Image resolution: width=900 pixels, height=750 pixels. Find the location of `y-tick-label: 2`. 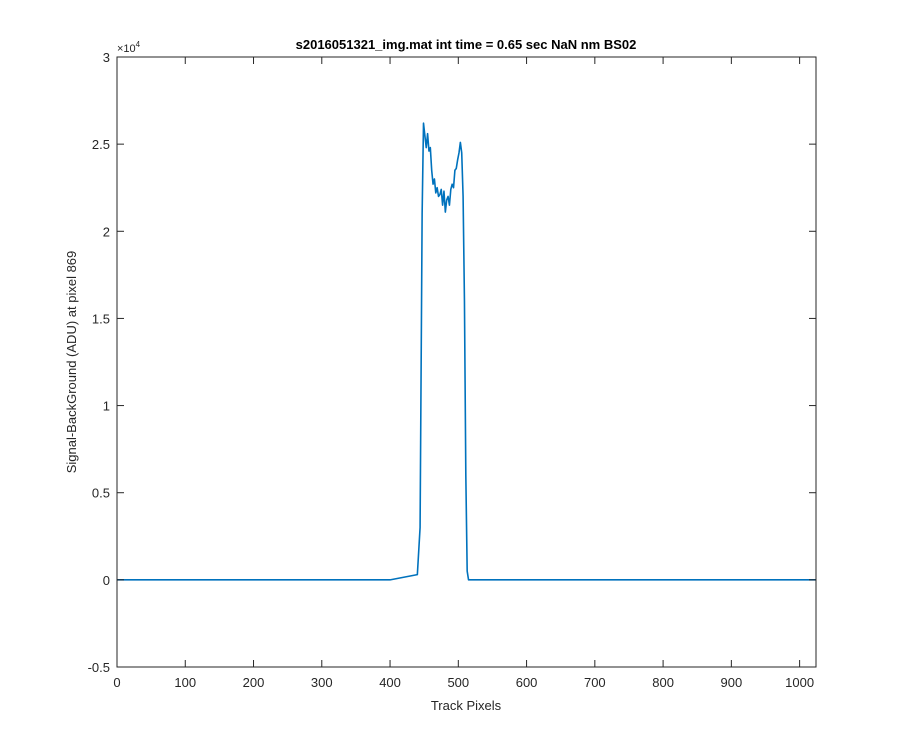

y-tick-label: 2 is located at coordinates (106, 231).